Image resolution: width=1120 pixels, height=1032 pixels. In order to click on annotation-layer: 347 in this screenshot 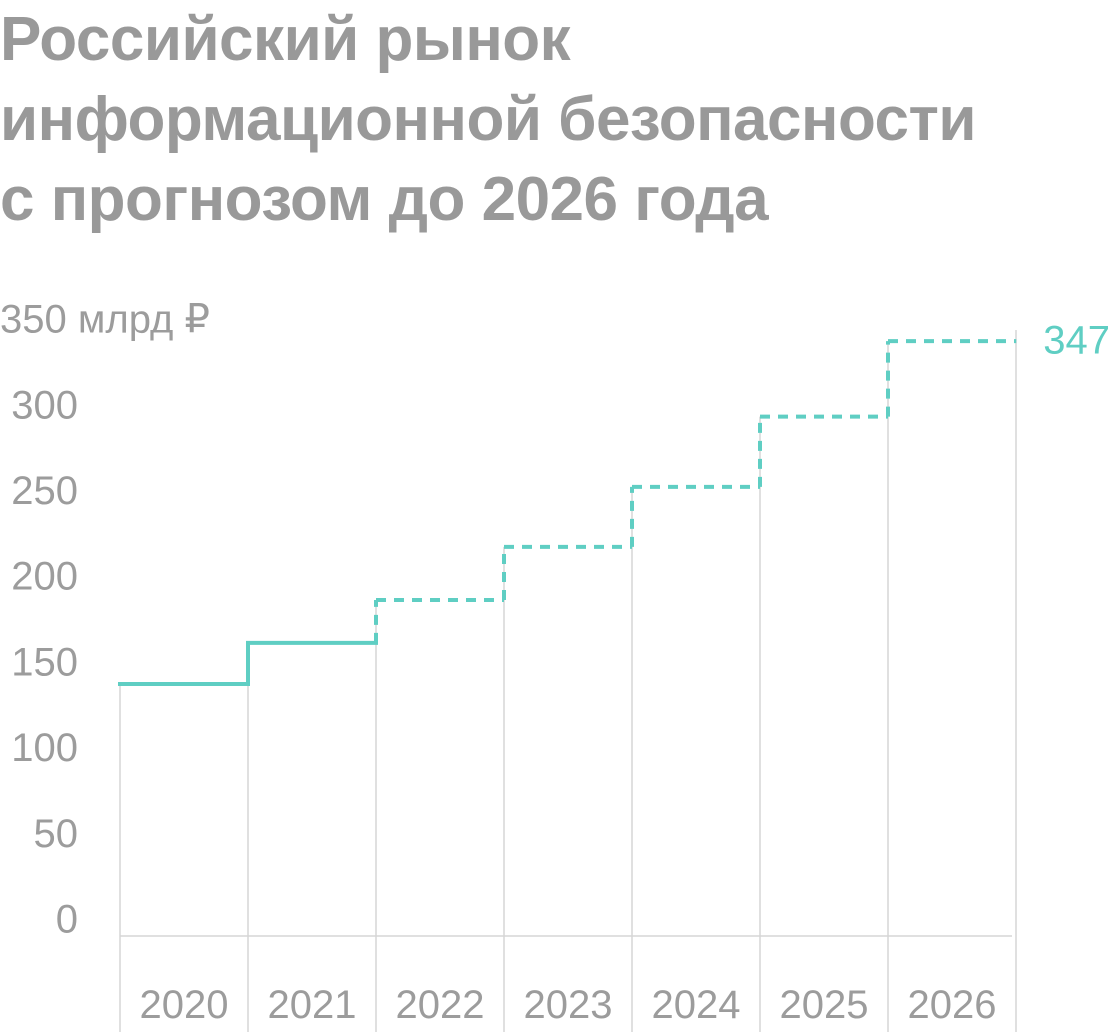, I will do `click(1076, 341)`.